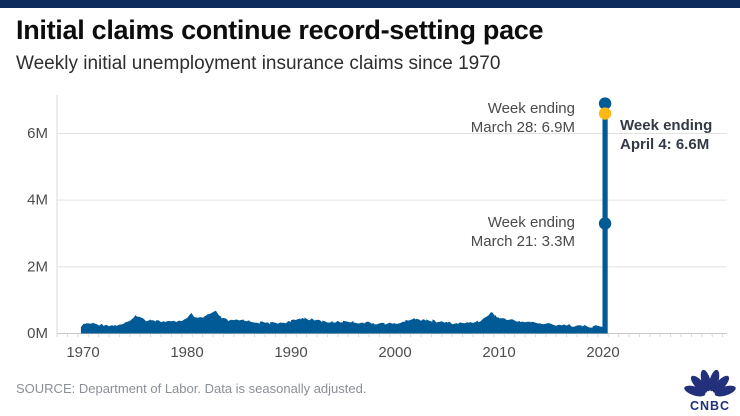 This screenshot has height=416, width=740. Describe the element at coordinates (37, 333) in the screenshot. I see `y-axis-label: 0M` at that location.